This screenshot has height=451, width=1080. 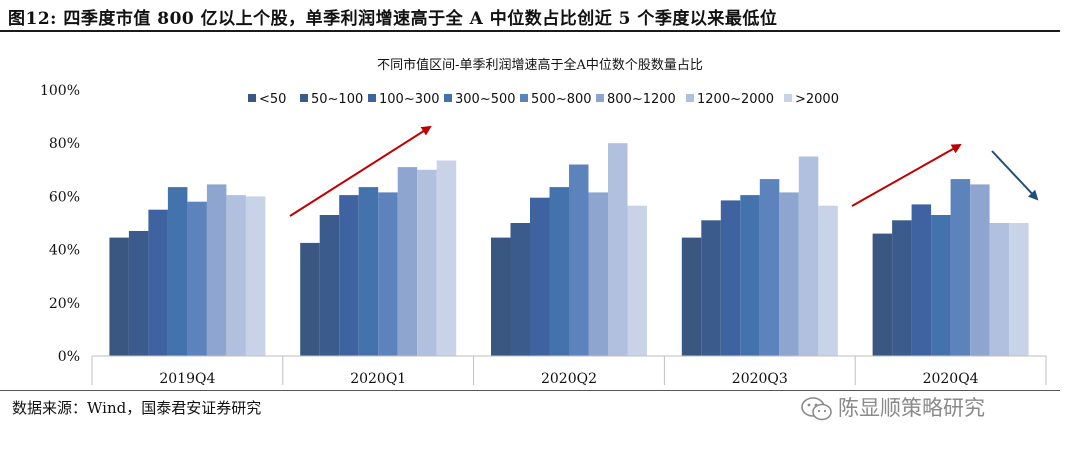 What do you see at coordinates (569, 370) in the screenshot?
I see `x-axis: 2019Q4 2020Q1 2020Q2 2020Q3 2020Q4` at bounding box center [569, 370].